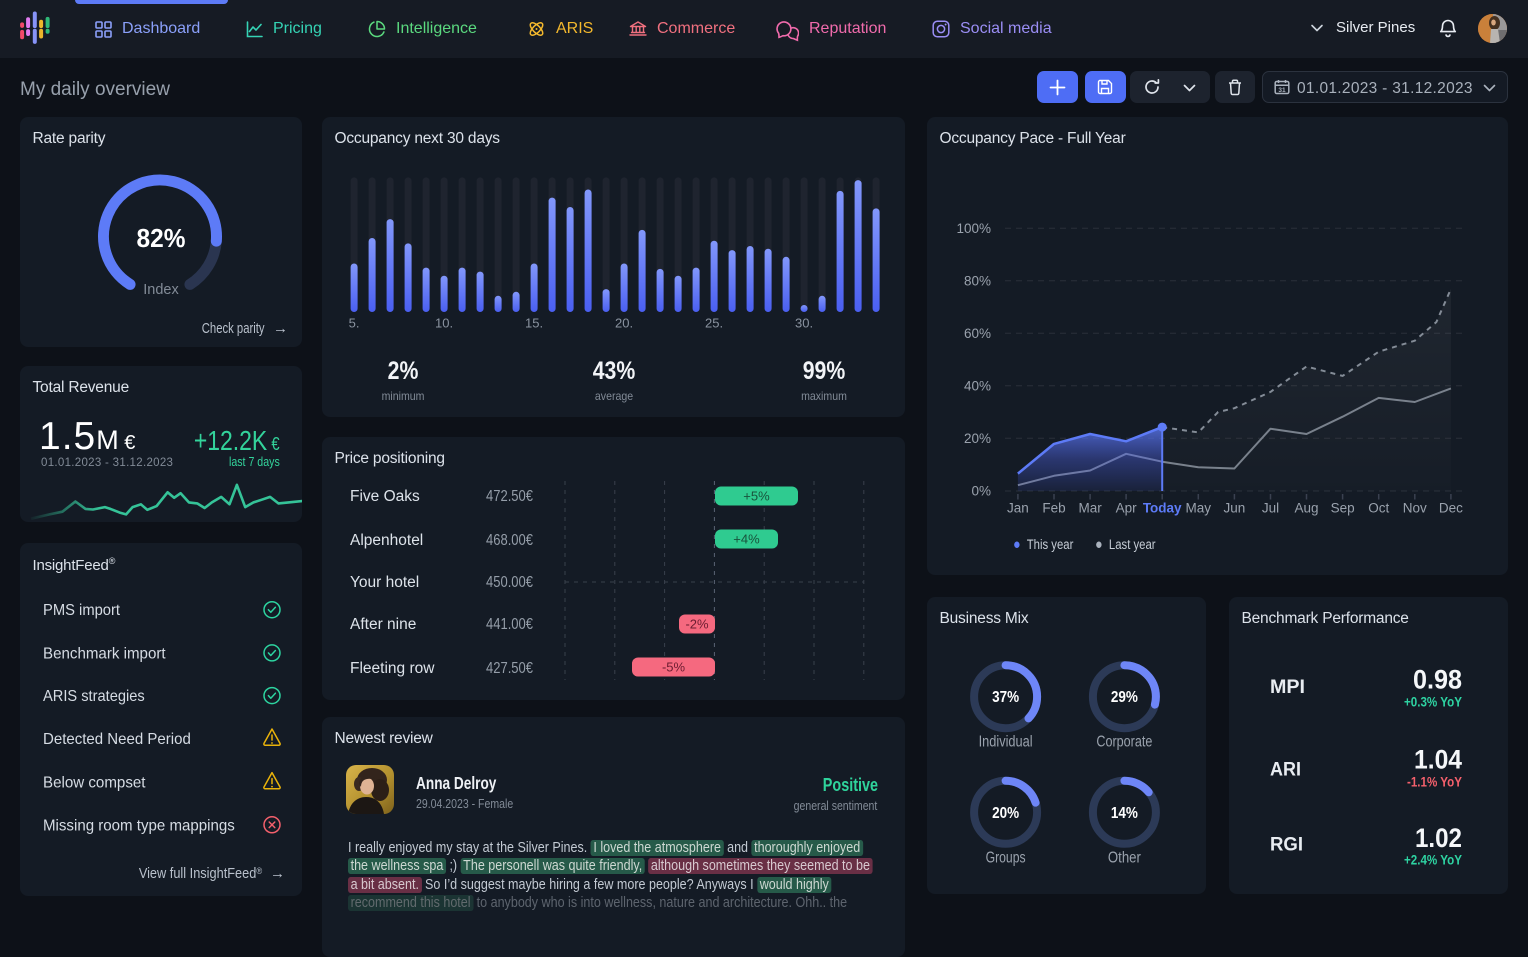  I want to click on svg-text: Your hotel, so click(384, 582).